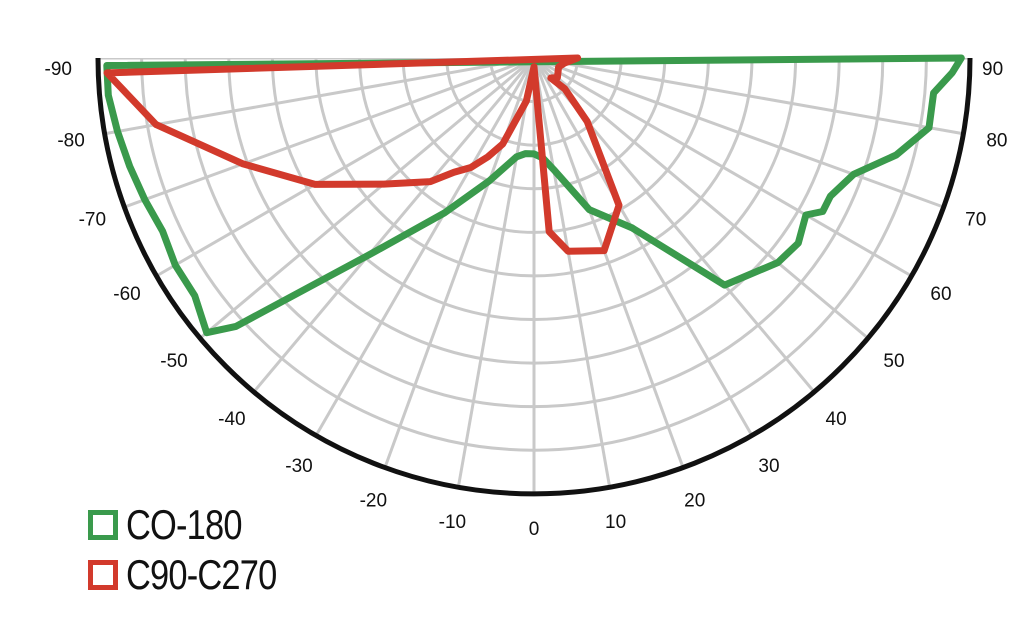 This screenshot has height=640, width=1024. What do you see at coordinates (58, 69) in the screenshot?
I see `angle-tick-label: -90` at bounding box center [58, 69].